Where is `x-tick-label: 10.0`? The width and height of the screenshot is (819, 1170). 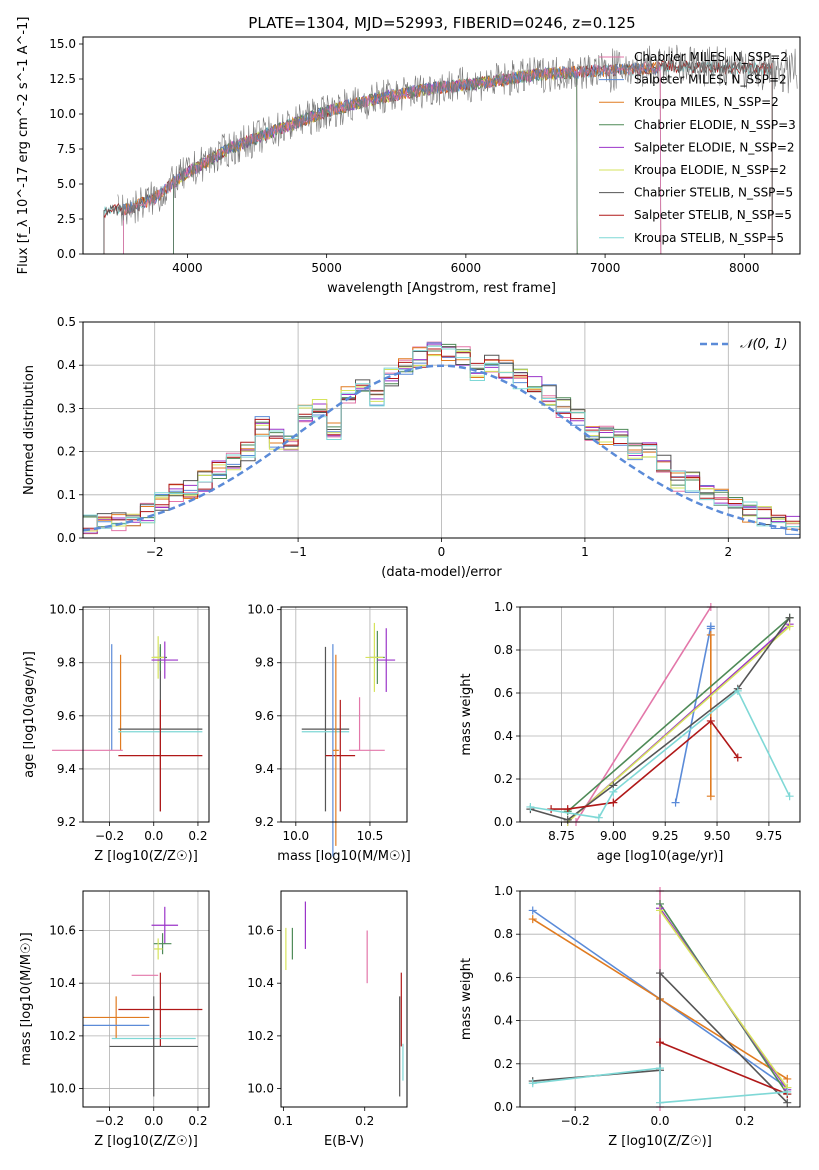 x-tick-label: 10.0 is located at coordinates (295, 836).